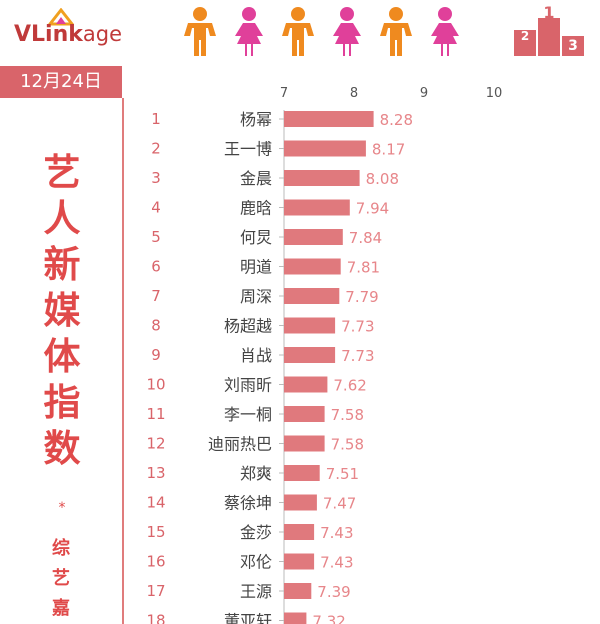 The width and height of the screenshot is (600, 624). What do you see at coordinates (156, 149) in the screenshot?
I see `rank-label: 2` at bounding box center [156, 149].